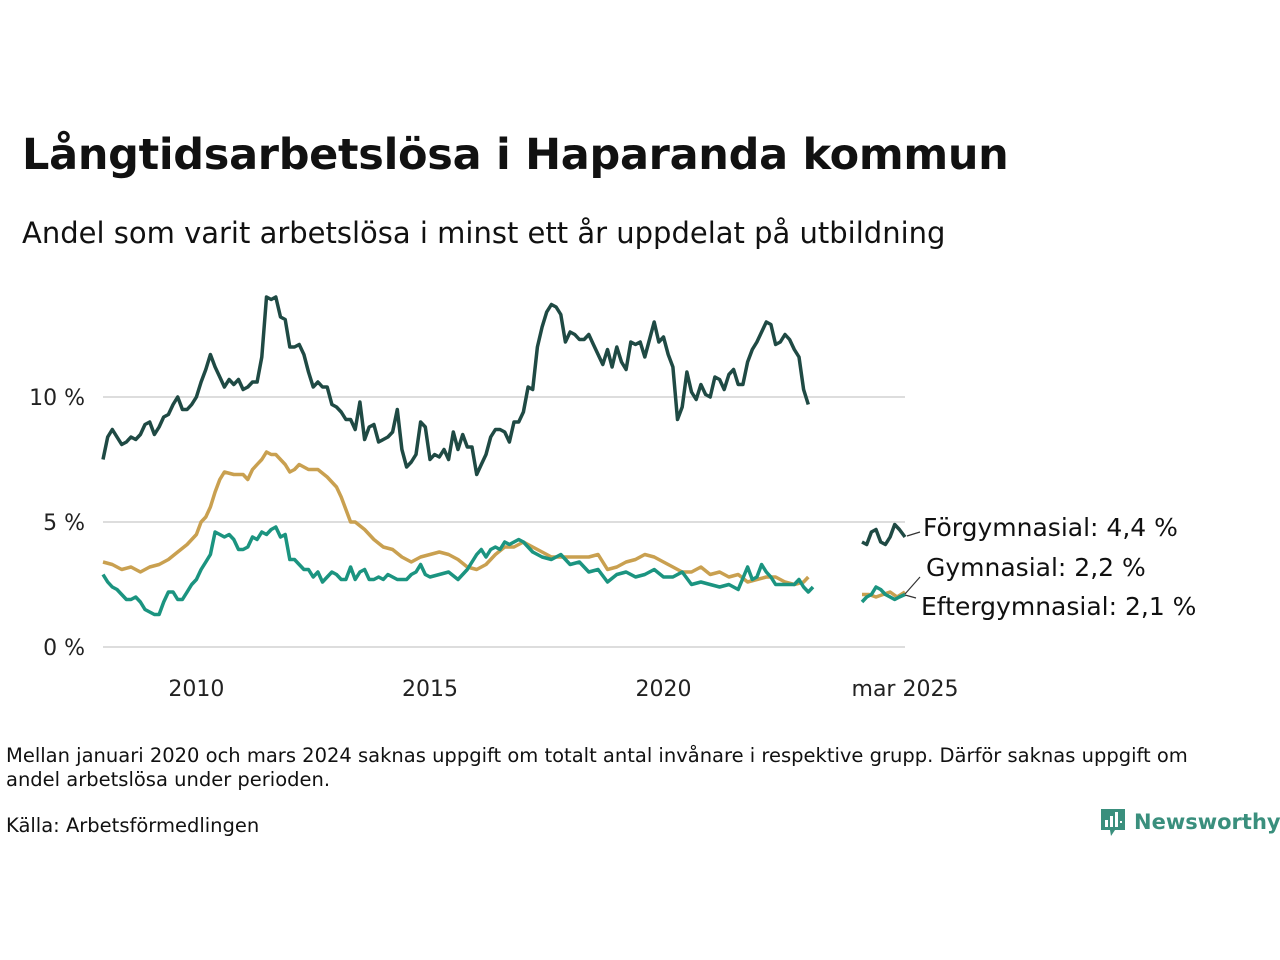 The image size is (1280, 960). Describe the element at coordinates (456, 518) in the screenshot. I see `series-line-gymnasial-history` at that location.